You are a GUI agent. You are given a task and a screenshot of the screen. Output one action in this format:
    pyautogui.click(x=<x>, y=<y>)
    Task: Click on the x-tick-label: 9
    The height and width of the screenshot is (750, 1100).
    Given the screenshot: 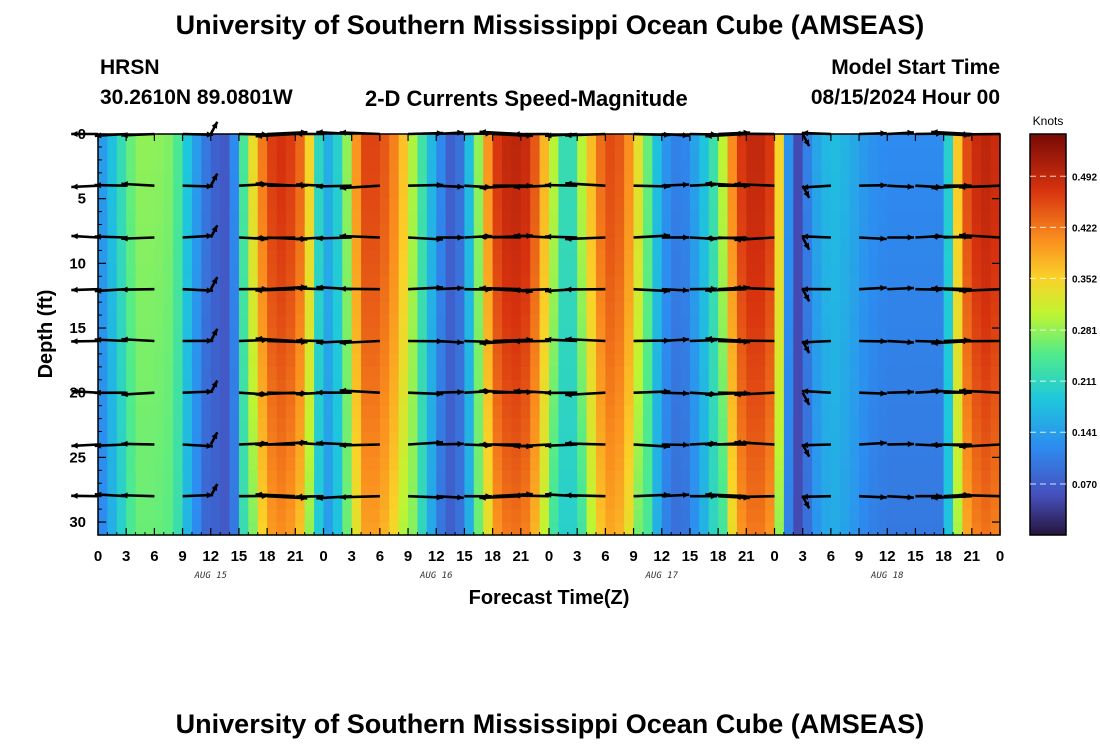 What is the action you would take?
    pyautogui.click(x=182, y=556)
    